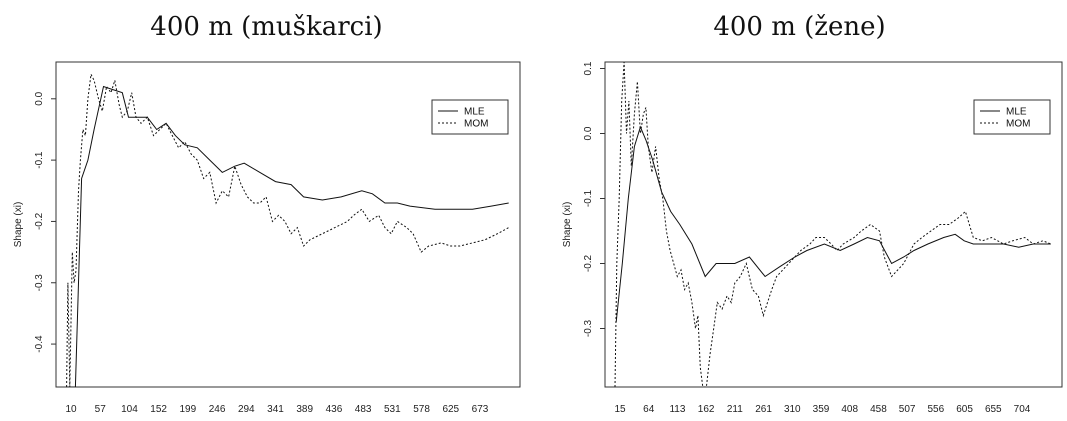 The width and height of the screenshot is (1067, 421). I want to click on x-tick-label: 162, so click(706, 409).